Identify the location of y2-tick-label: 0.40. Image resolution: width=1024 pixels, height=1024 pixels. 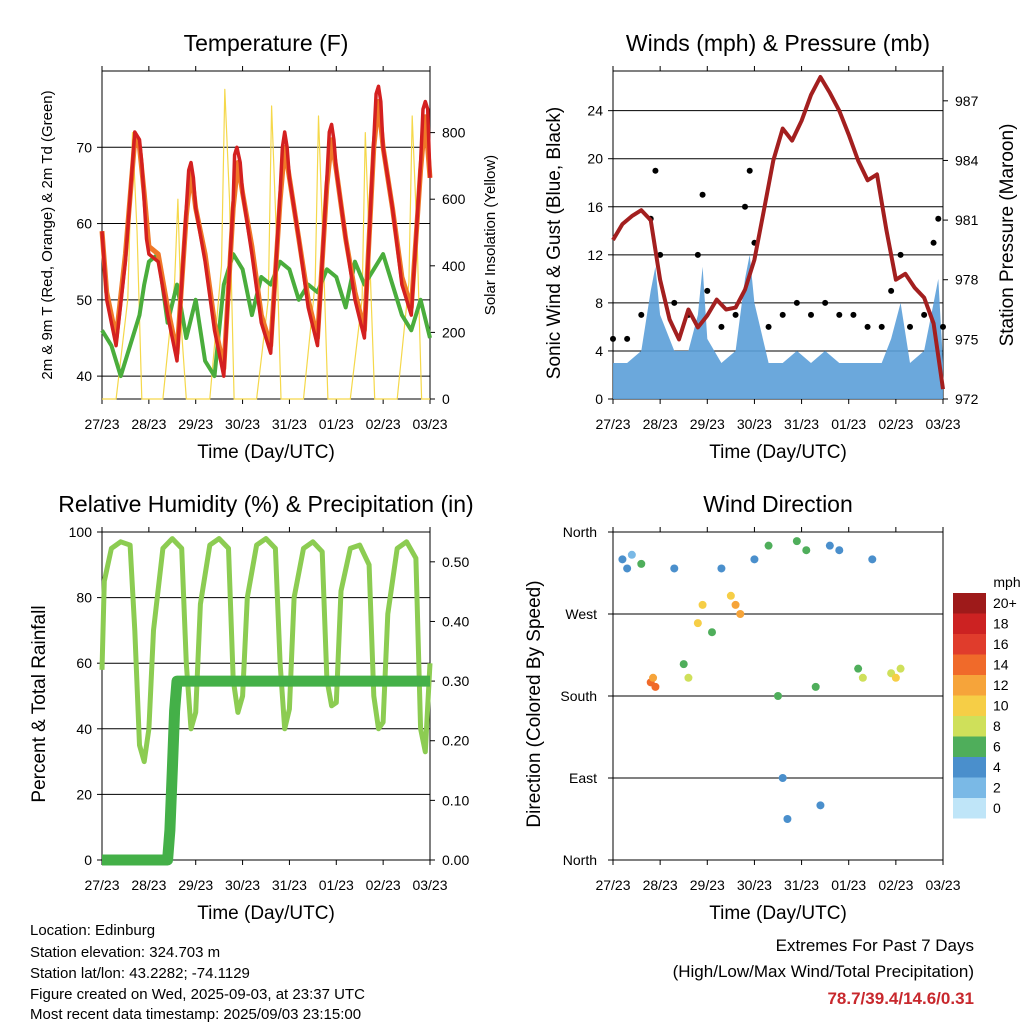
(455, 621).